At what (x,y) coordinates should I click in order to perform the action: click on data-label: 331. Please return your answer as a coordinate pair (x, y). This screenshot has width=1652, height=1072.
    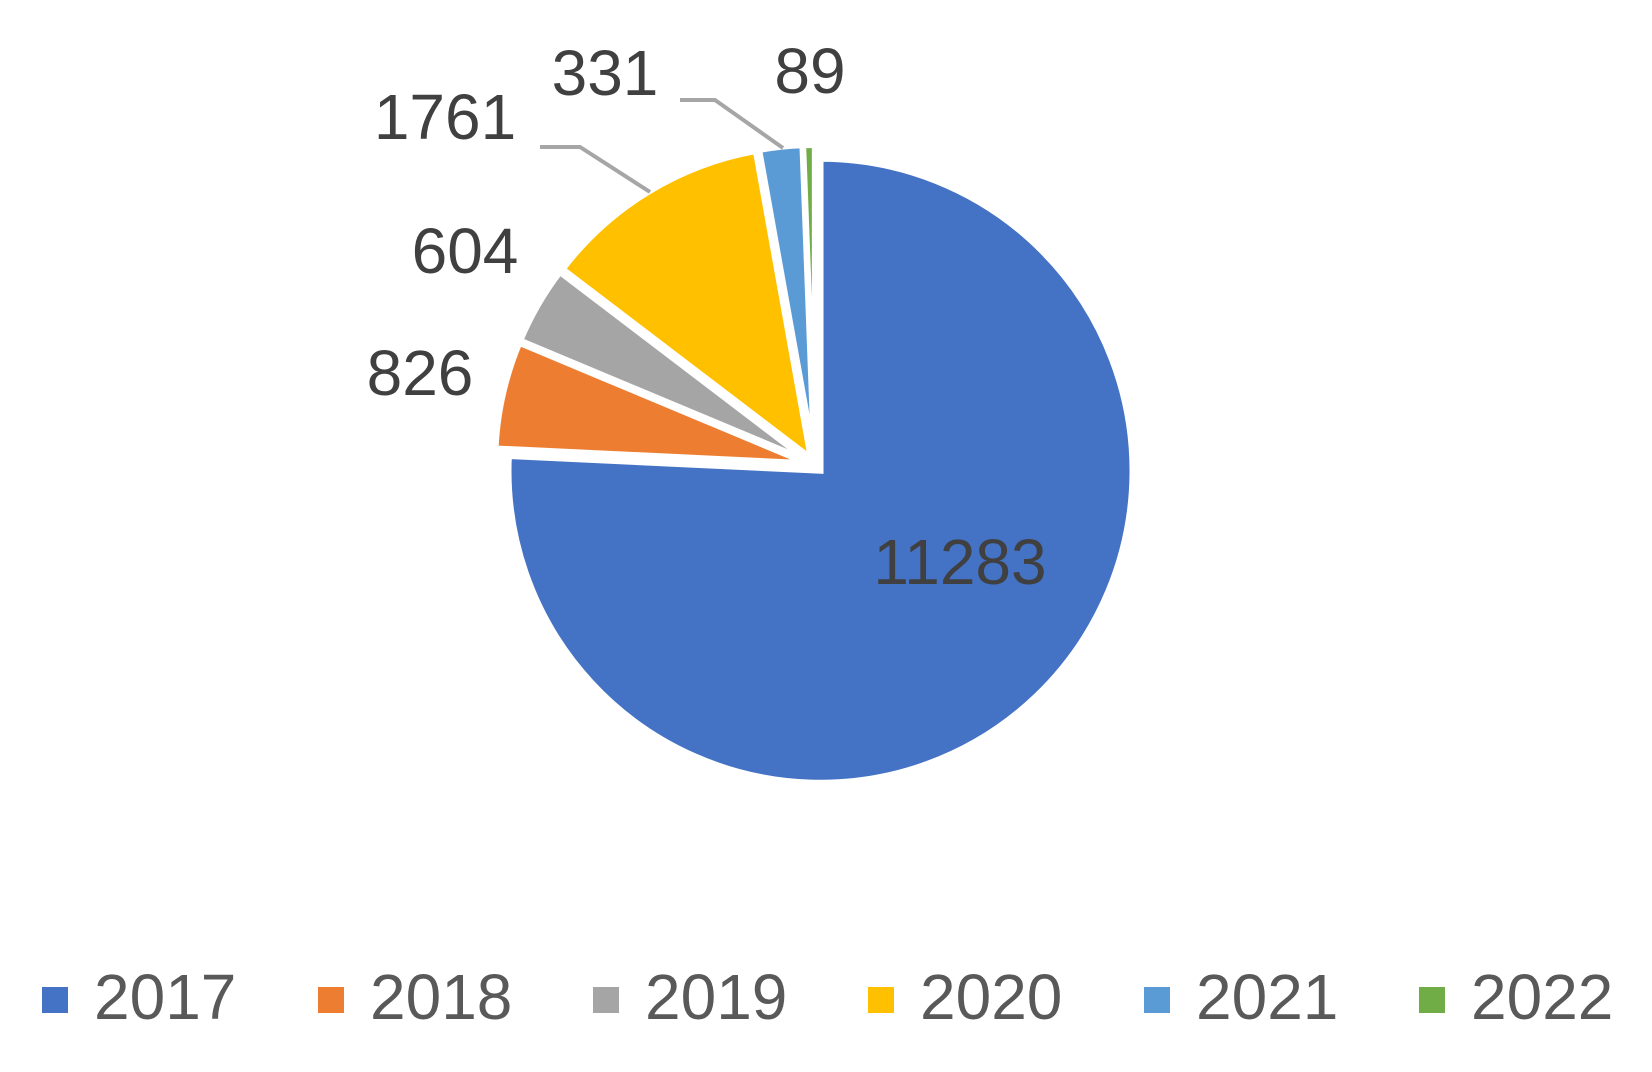
    Looking at the image, I should click on (605, 73).